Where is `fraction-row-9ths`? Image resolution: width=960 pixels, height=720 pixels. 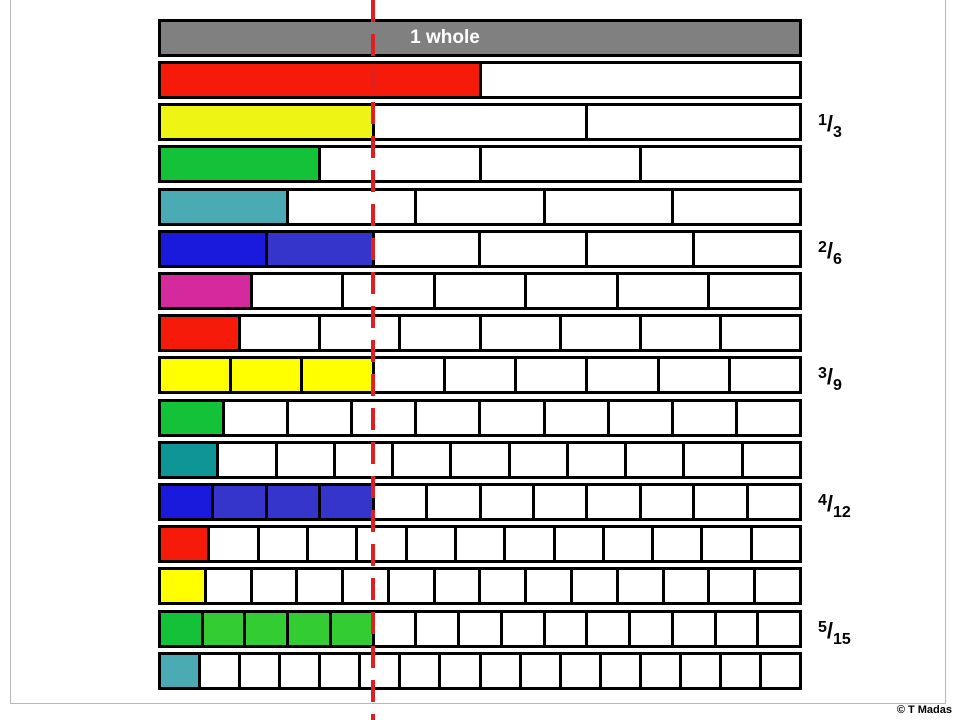
fraction-row-9ths is located at coordinates (480, 375).